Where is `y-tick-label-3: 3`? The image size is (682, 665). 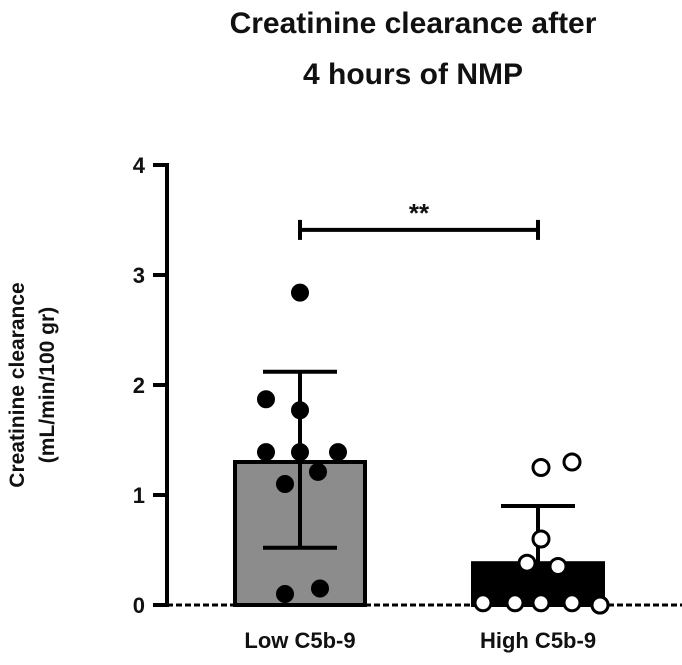 y-tick-label-3: 3 is located at coordinates (139, 275).